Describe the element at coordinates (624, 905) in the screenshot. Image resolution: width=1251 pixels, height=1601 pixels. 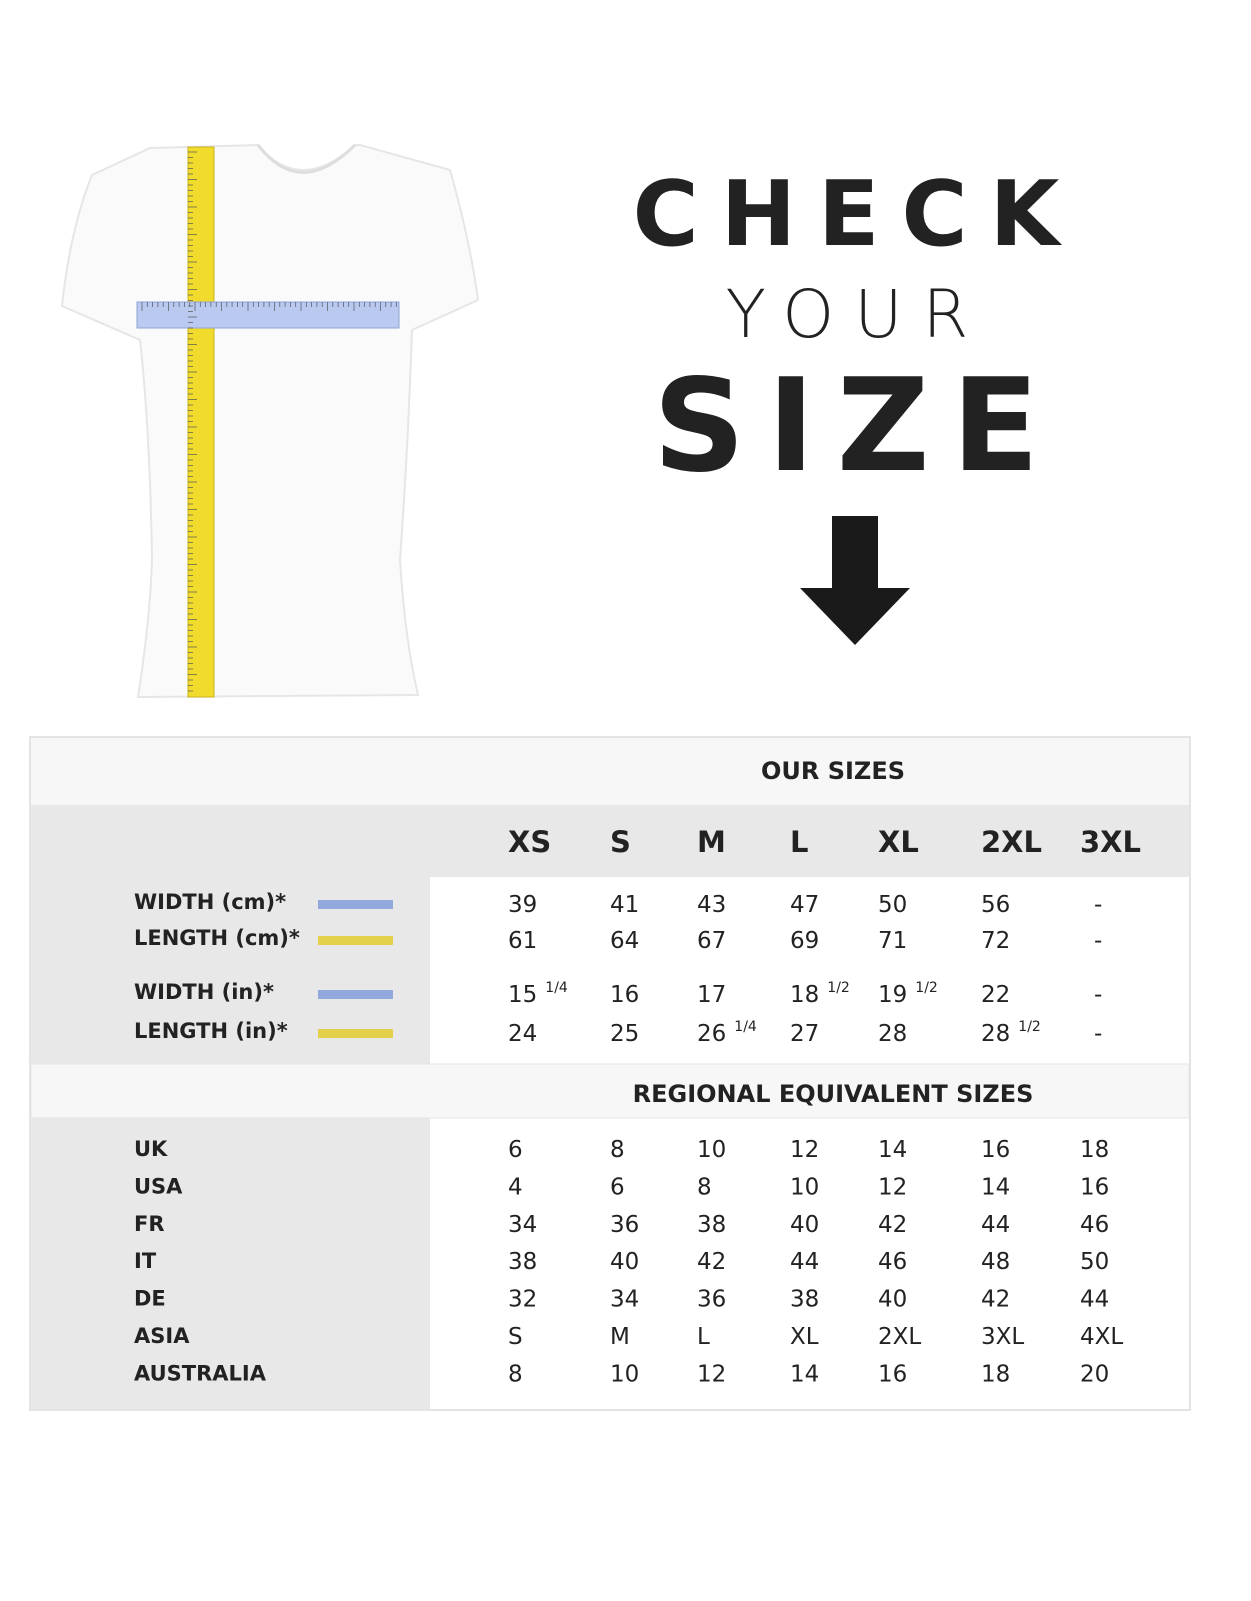
I see `cell: 41` at that location.